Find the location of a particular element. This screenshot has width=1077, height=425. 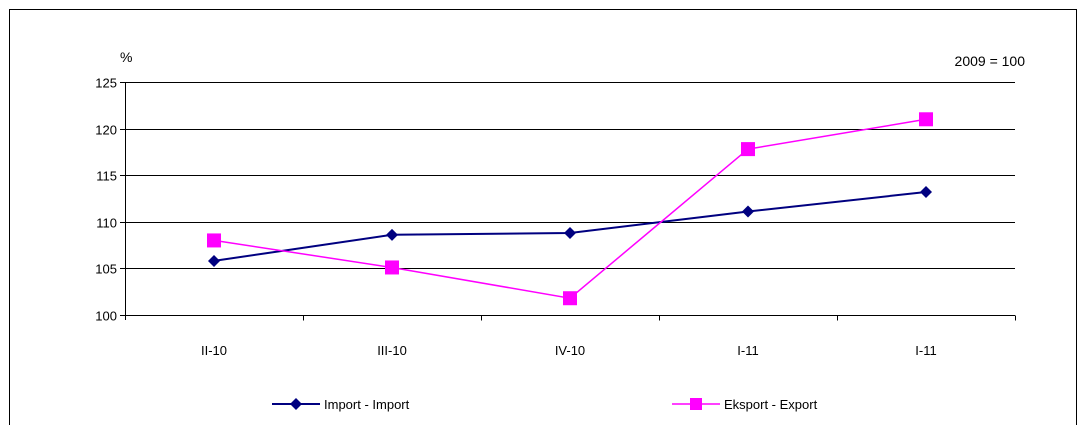

y-tick-label-115: 115 is located at coordinates (106, 176).